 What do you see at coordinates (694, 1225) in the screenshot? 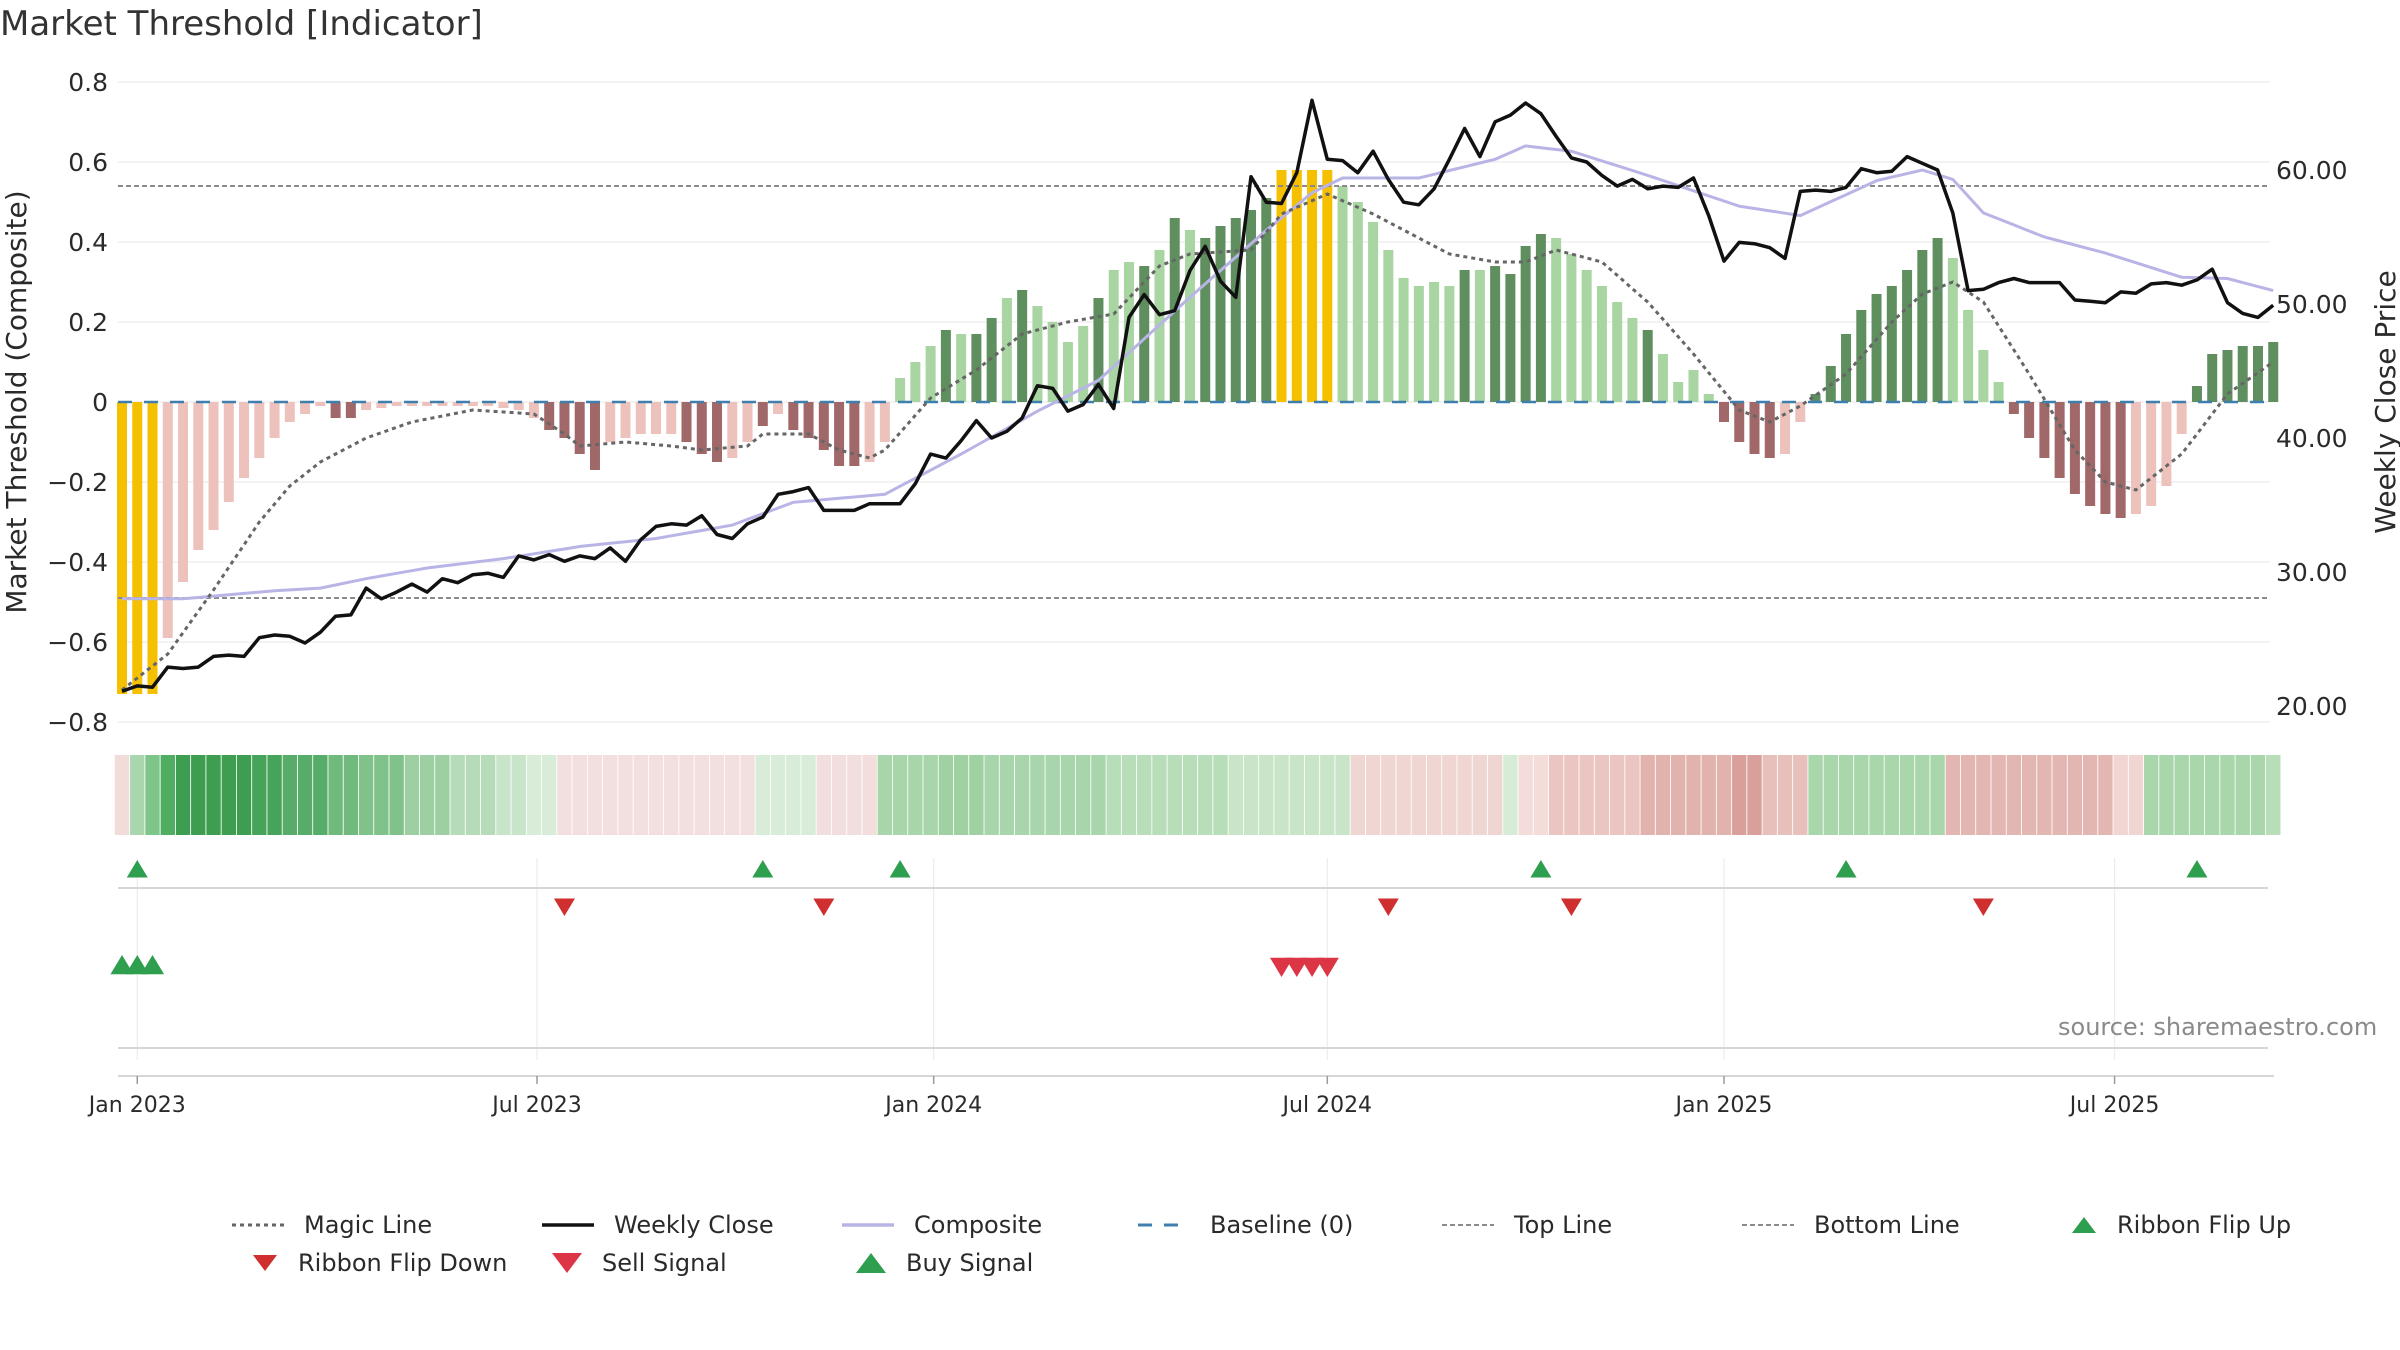
I see `legend-weekly-close-label: Weekly Close` at bounding box center [694, 1225].